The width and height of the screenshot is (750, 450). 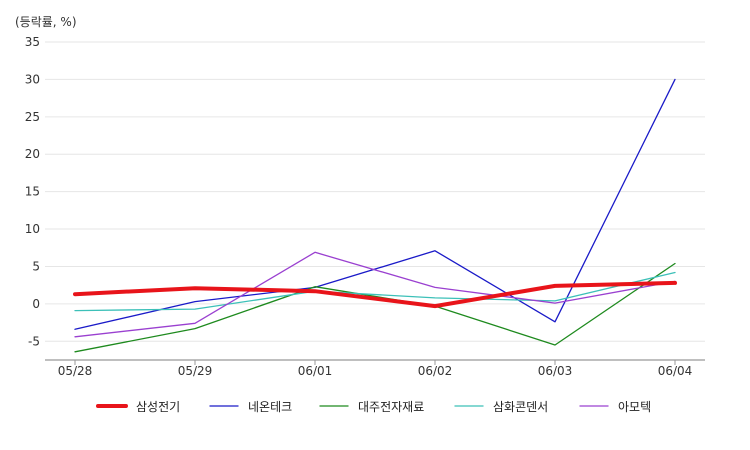 I want to click on y-unit-label: (등락률, %), so click(x=46, y=22).